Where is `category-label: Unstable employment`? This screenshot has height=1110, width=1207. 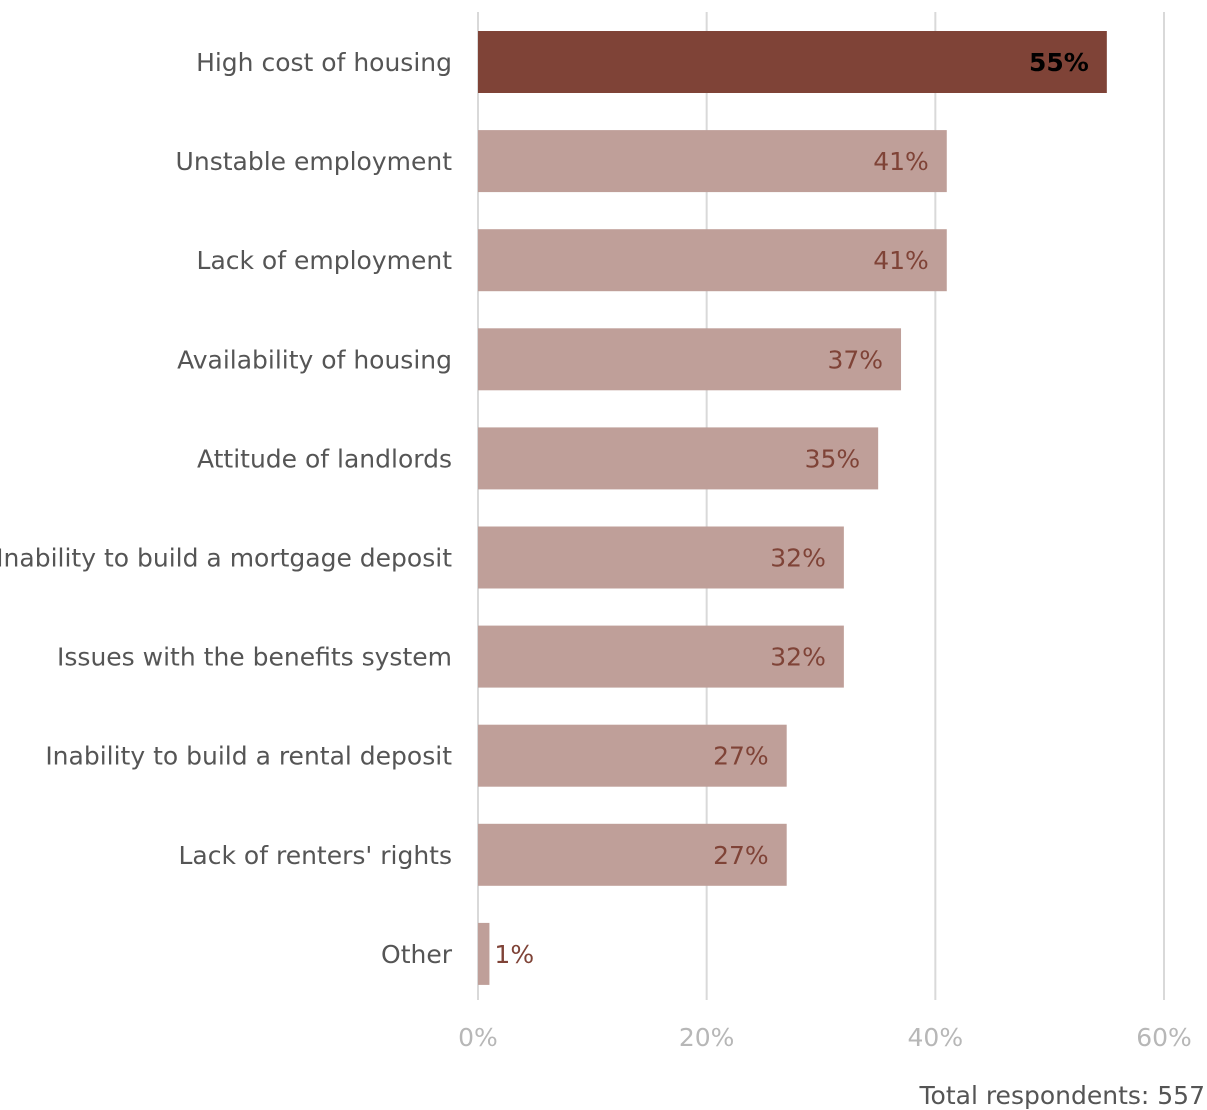 category-label: Unstable employment is located at coordinates (314, 161).